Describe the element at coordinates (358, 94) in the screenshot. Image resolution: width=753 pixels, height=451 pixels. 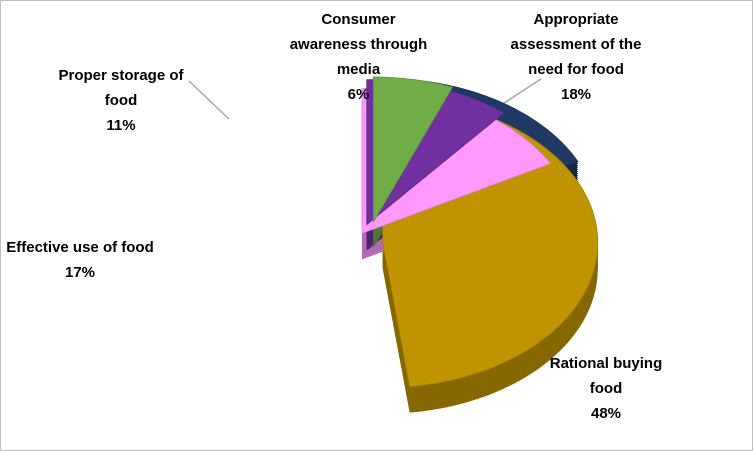
I see `label-value: 6%` at that location.